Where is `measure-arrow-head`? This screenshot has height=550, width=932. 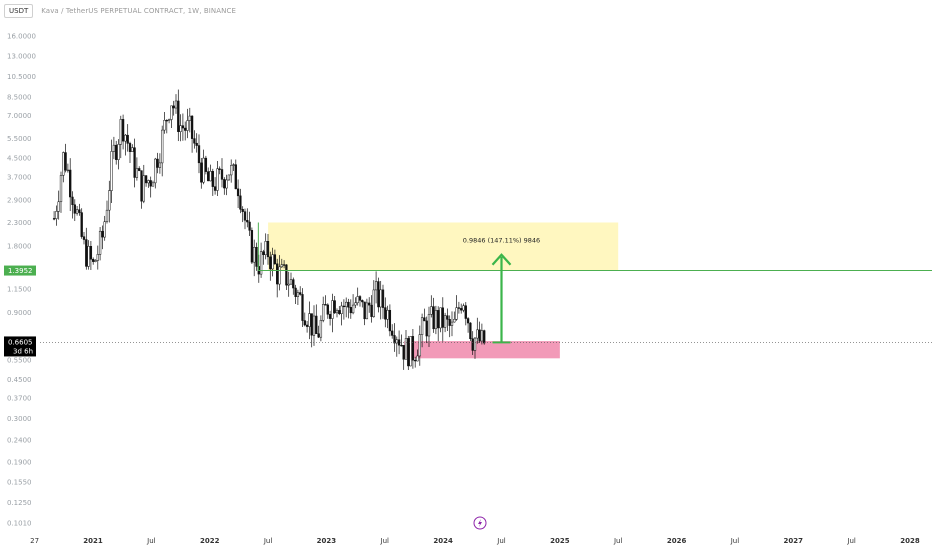
measure-arrow-head is located at coordinates (501, 259).